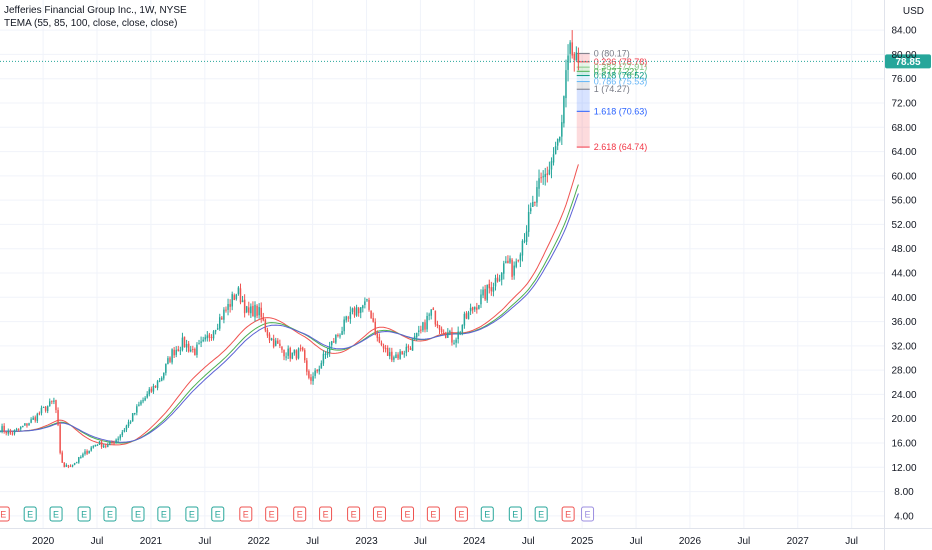  Describe the element at coordinates (583, 64) in the screenshot. I see `fib-band` at that location.